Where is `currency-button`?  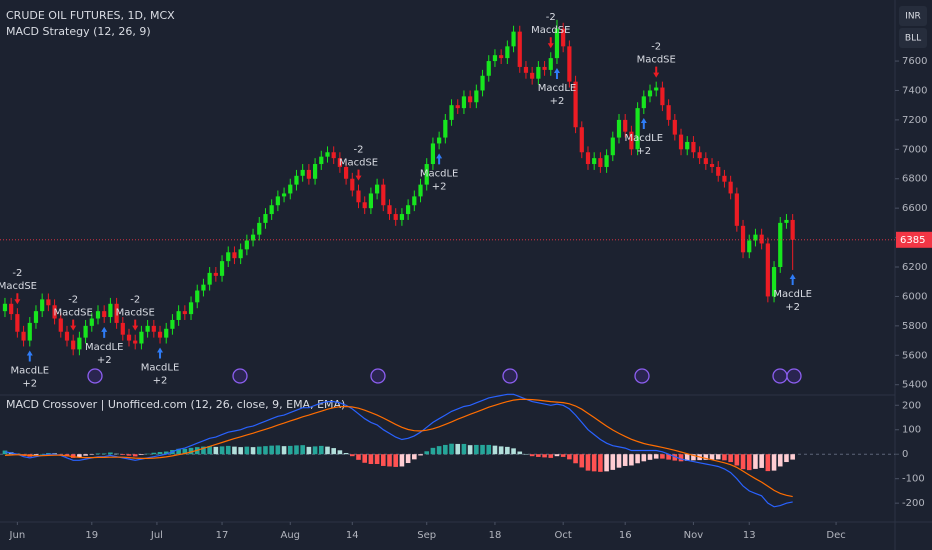 currency-button is located at coordinates (913, 16).